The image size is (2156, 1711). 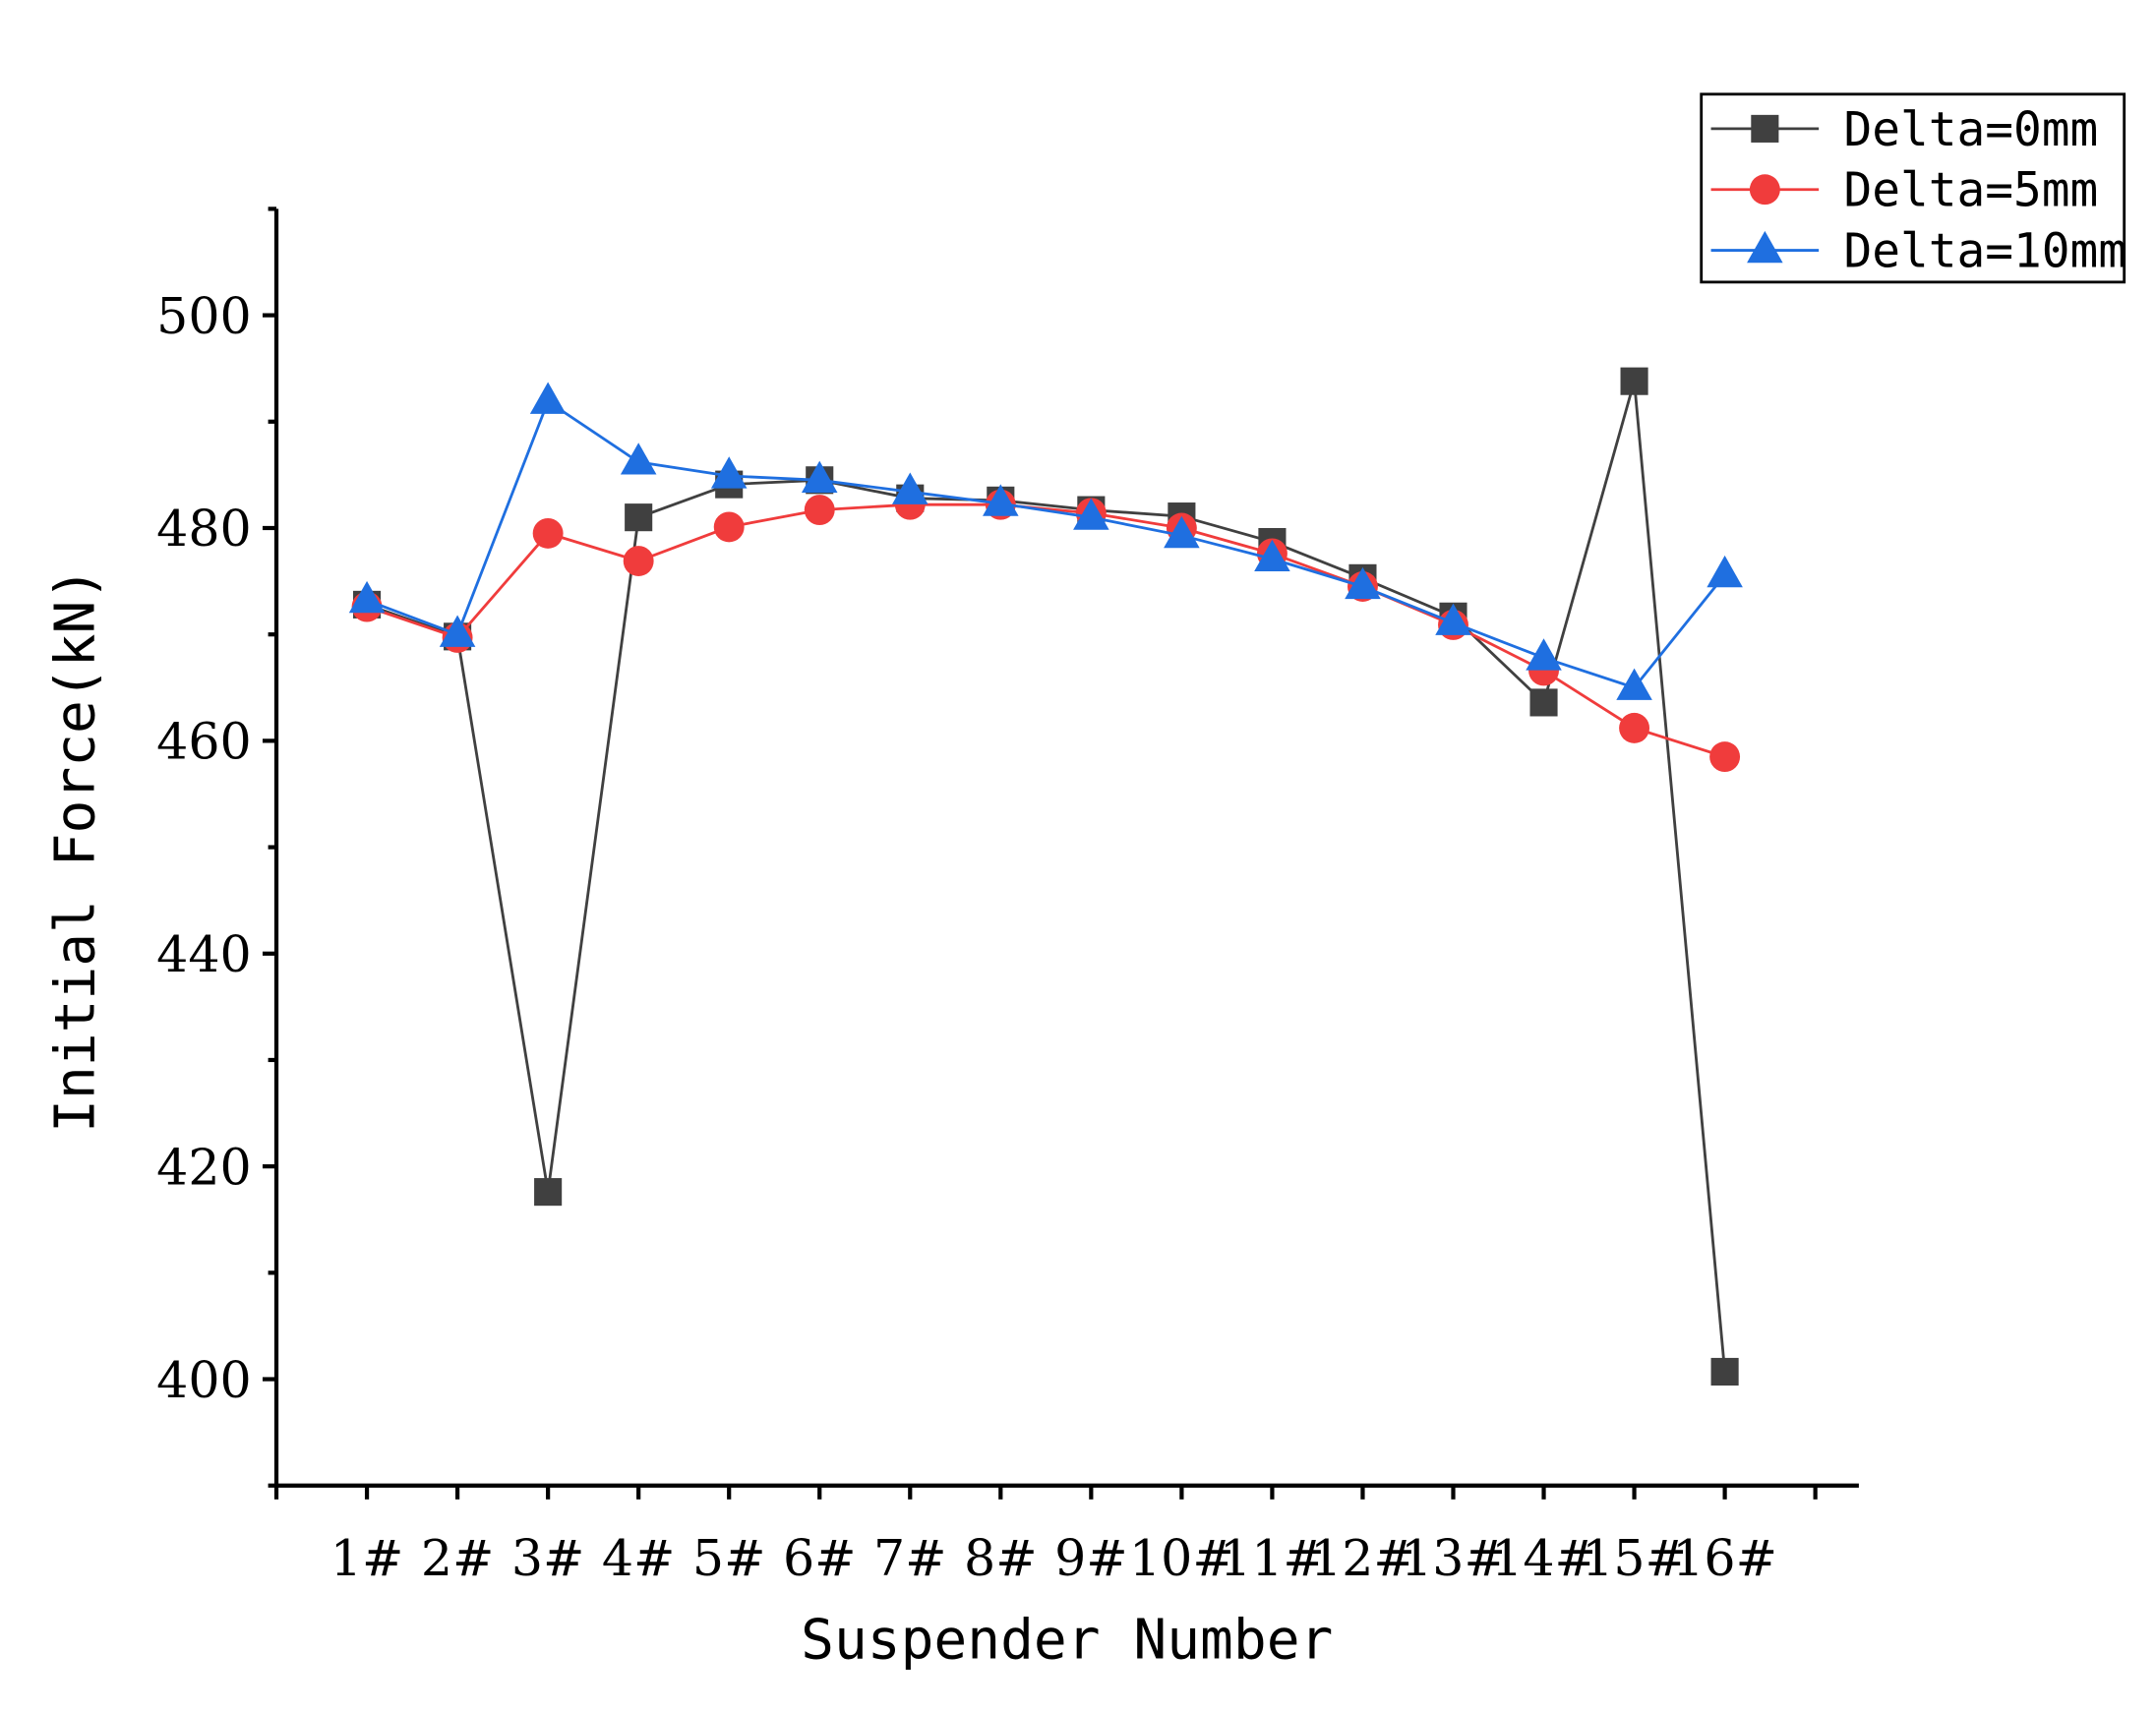 I want to click on x-tick-label: 3#, so click(x=548, y=1558).